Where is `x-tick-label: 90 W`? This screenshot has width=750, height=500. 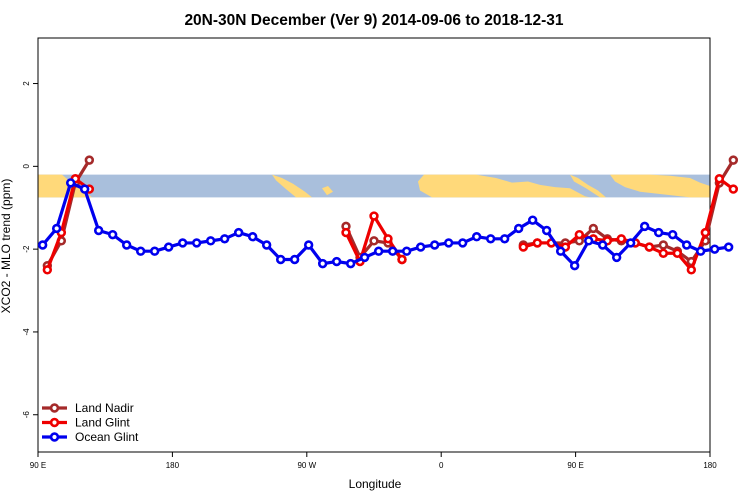 x-tick-label: 90 W is located at coordinates (306, 465).